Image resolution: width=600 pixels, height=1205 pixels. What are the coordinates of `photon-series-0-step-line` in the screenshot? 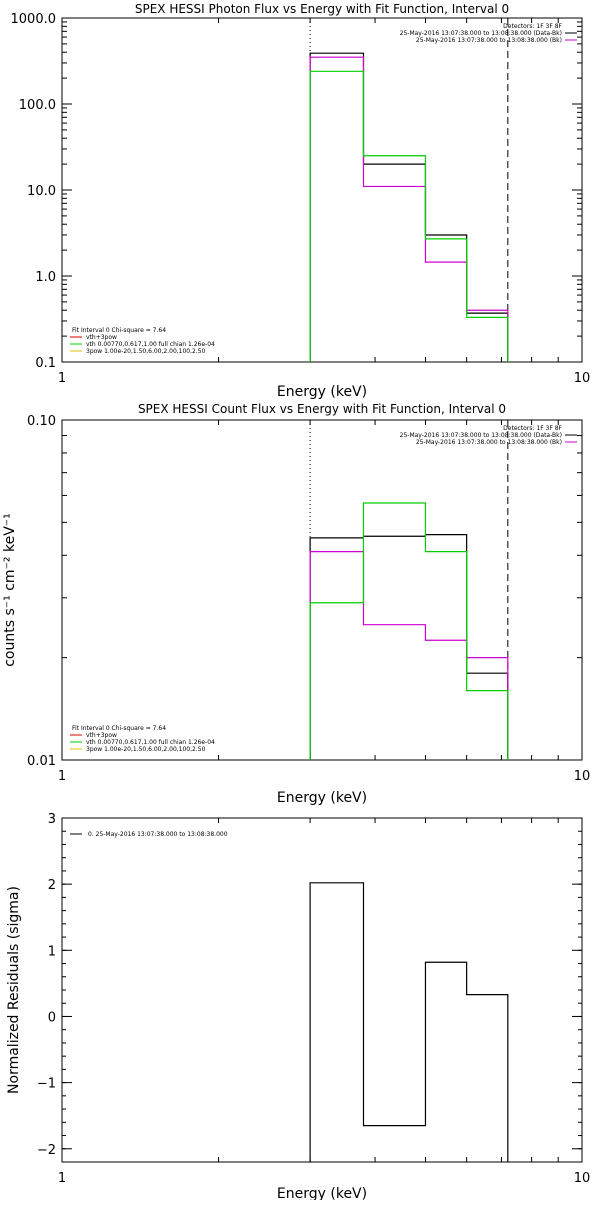 It's located at (409, 207).